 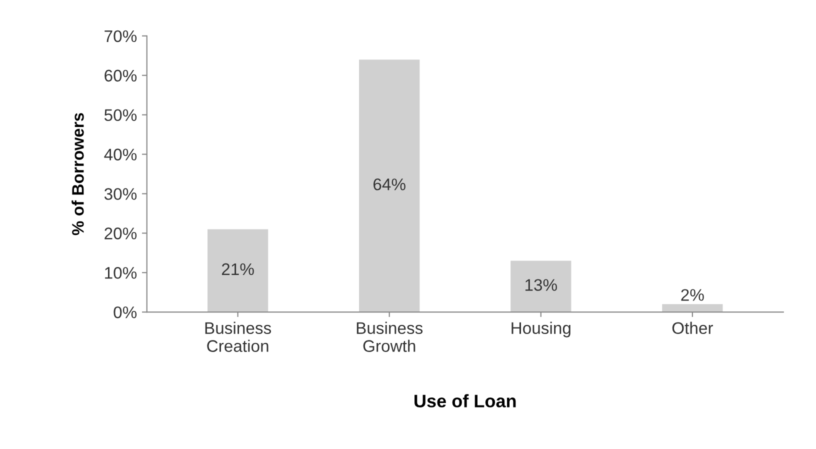 What do you see at coordinates (125, 312) in the screenshot?
I see `y-tick-label: 0%` at bounding box center [125, 312].